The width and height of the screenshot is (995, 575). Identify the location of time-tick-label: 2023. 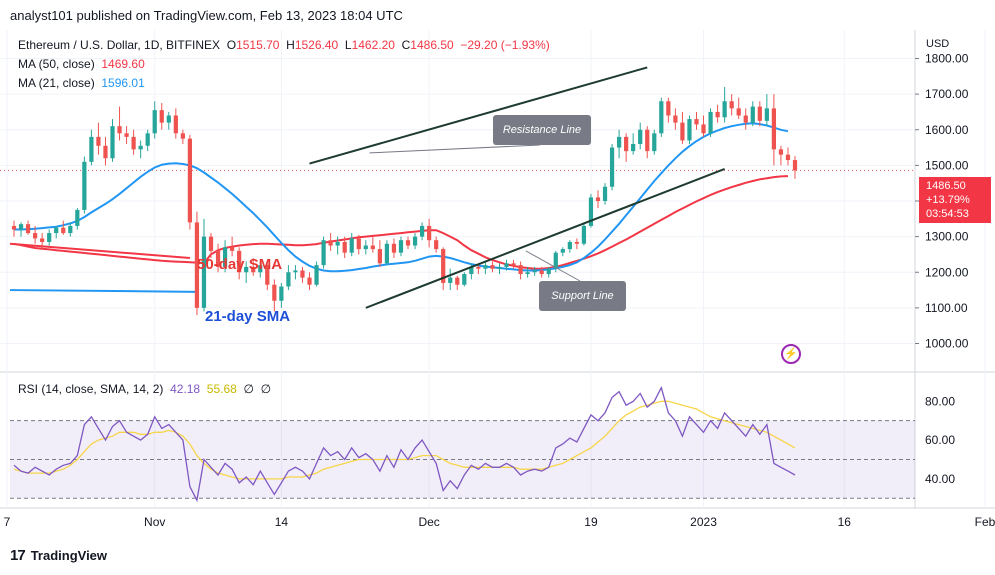
(703, 522).